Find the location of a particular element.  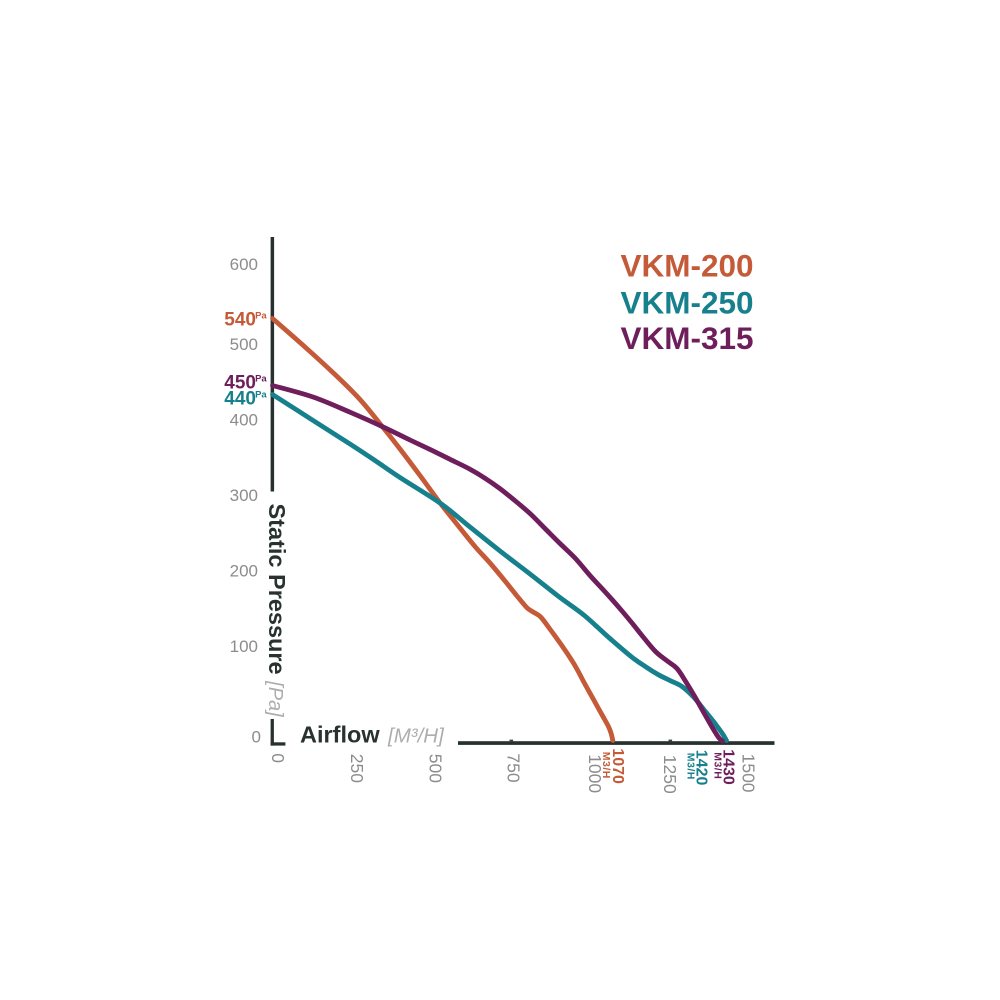

svg-text: 1430 is located at coordinates (727, 767).